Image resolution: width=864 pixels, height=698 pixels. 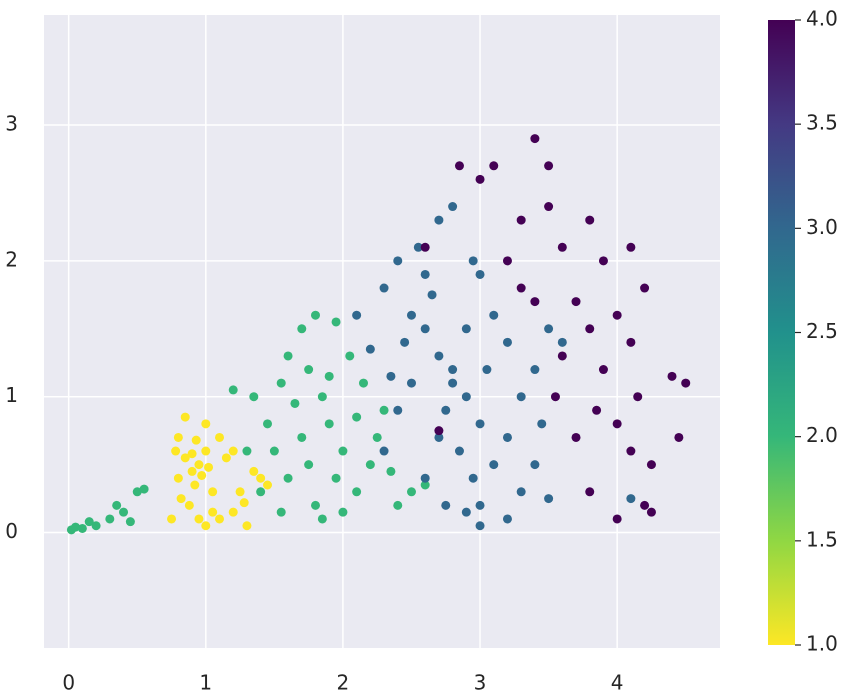 I want to click on x-tick-label: 1, so click(x=205, y=683).